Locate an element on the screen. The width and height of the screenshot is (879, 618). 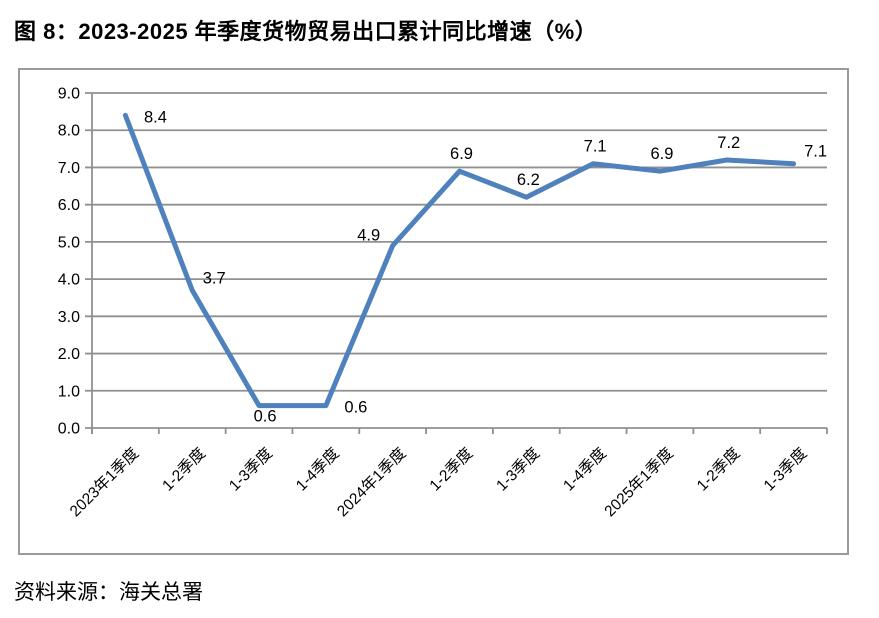
y-axis-label: 2.0 is located at coordinates (69, 354).